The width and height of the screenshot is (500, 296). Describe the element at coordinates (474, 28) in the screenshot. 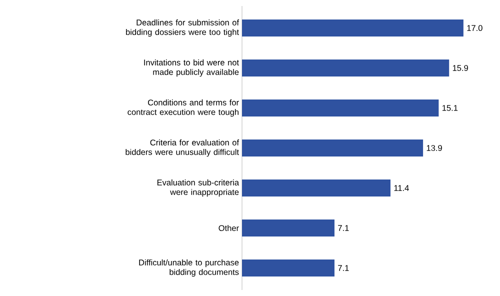

I see `data-label: 17.0` at that location.